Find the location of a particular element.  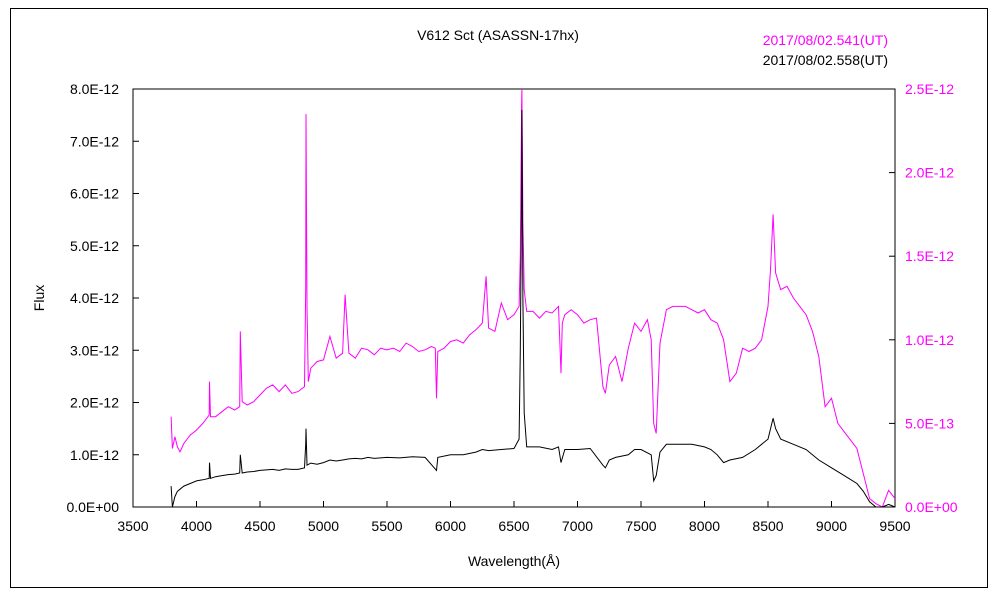

x-tick-label: 7500 is located at coordinates (640, 526).